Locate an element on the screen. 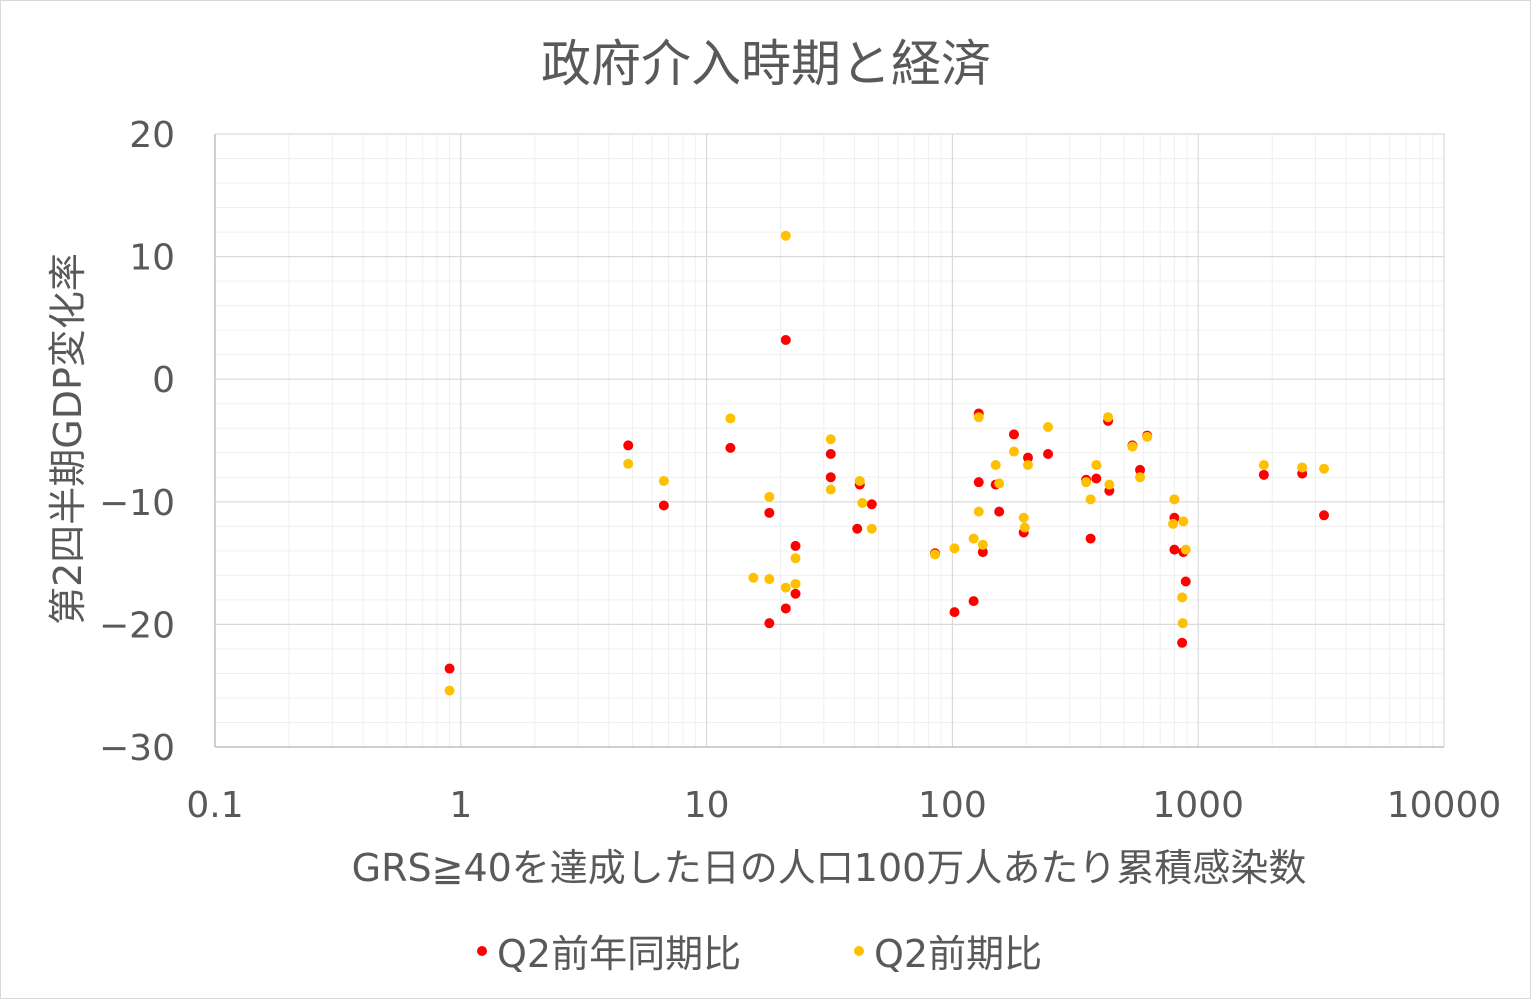  chart-title: 政府介入時期と経済 is located at coordinates (766, 64).